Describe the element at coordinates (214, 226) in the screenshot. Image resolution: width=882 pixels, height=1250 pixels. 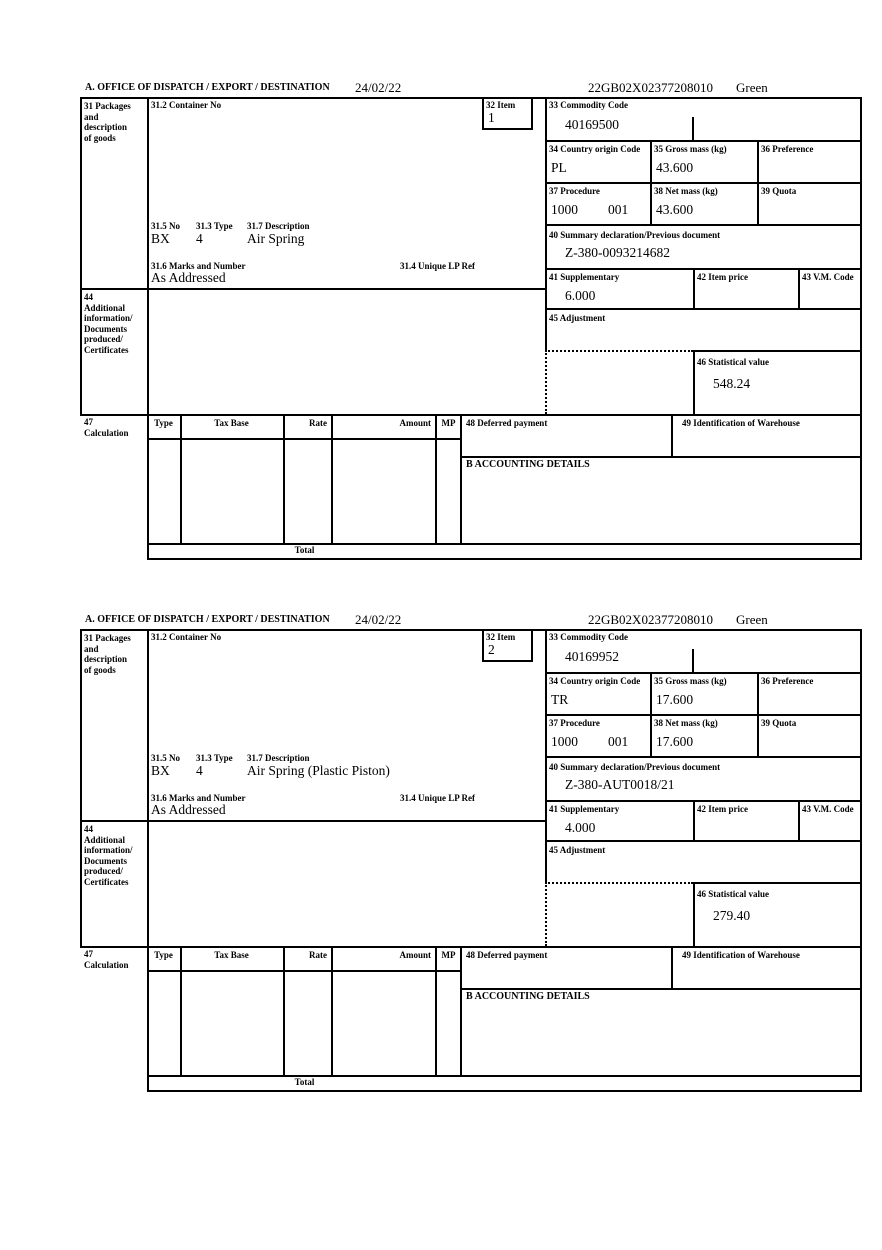
I see `package-type-label: 31.3 Type` at that location.